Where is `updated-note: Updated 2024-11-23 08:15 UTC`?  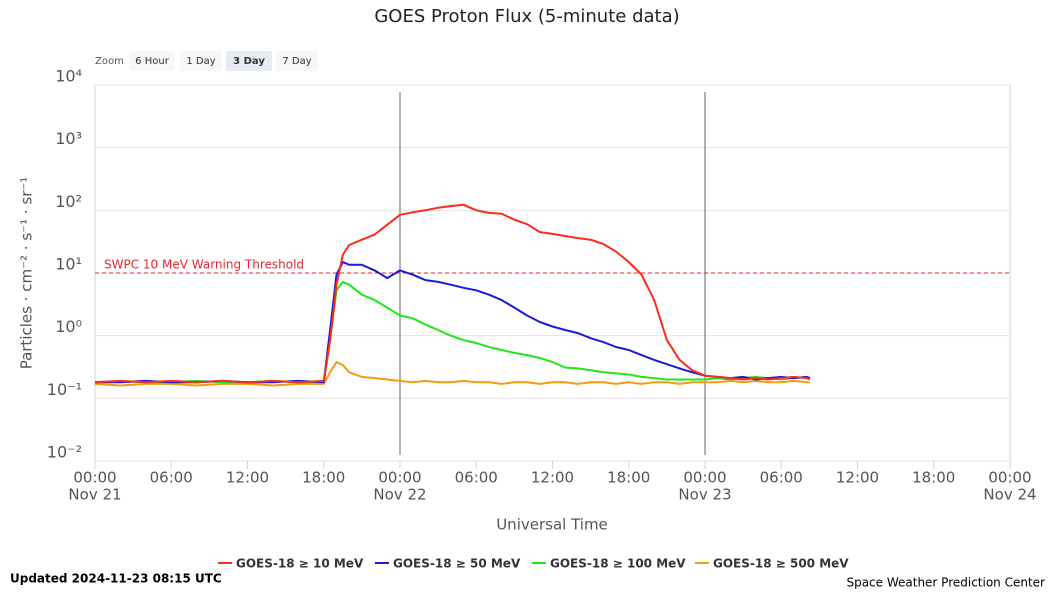 updated-note: Updated 2024-11-23 08:15 UTC is located at coordinates (116, 579).